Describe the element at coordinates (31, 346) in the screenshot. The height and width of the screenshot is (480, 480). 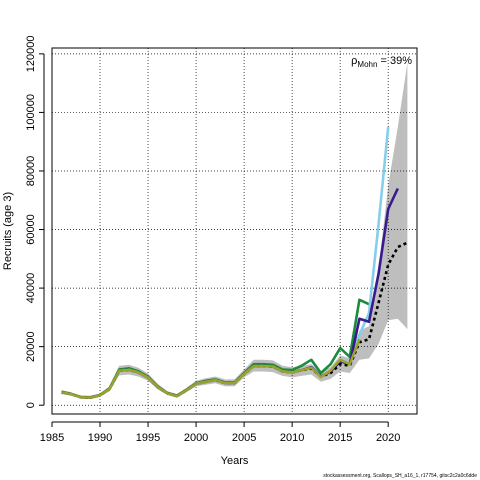
I see `y-tick-label: 20000` at that location.